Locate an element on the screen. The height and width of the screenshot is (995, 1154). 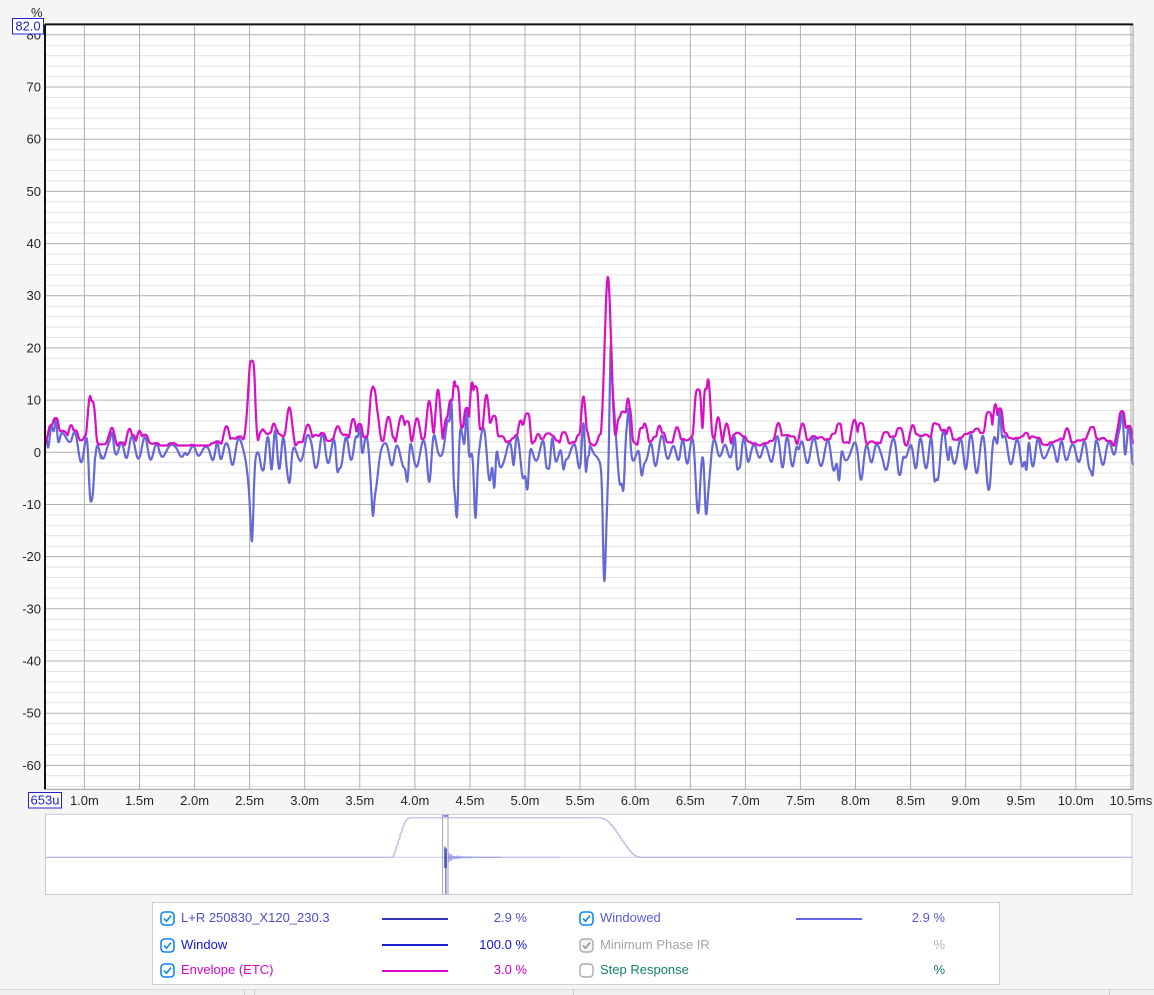
svg-text: 7.5m is located at coordinates (800, 800).